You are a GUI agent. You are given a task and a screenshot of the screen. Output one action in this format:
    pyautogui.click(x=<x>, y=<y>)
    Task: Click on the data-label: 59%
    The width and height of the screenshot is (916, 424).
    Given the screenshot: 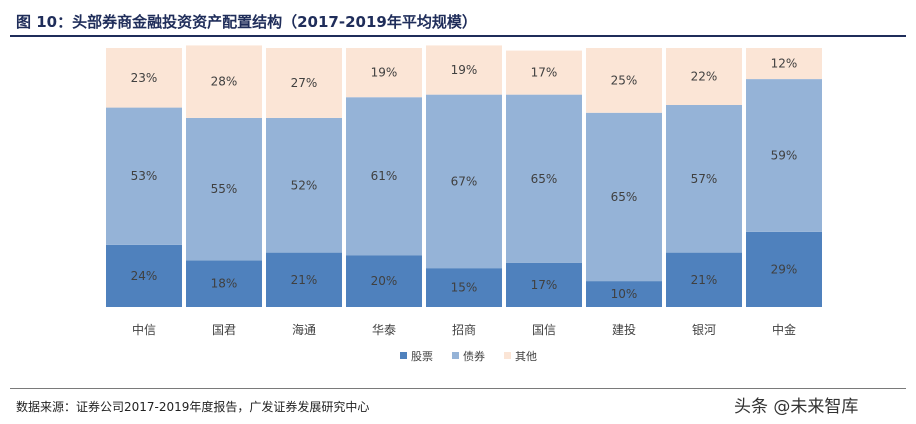 What is the action you would take?
    pyautogui.click(x=784, y=155)
    